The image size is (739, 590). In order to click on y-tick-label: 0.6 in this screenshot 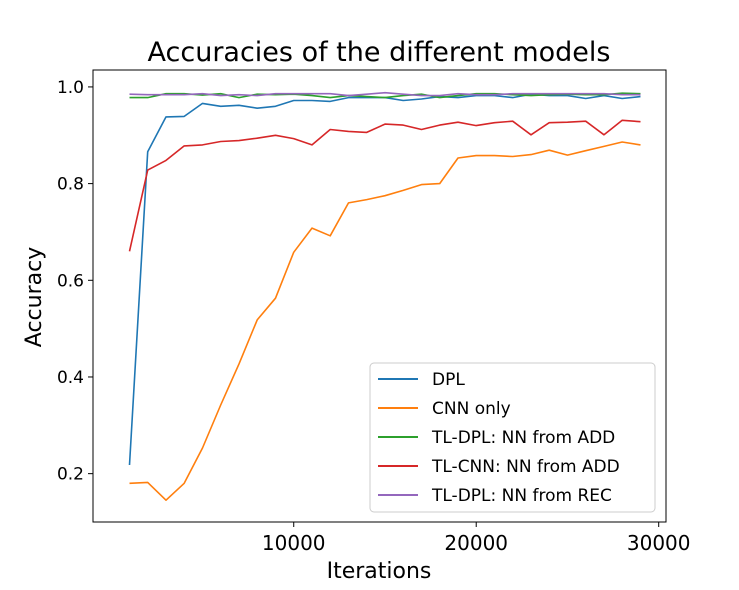, I will do `click(70, 281)`.